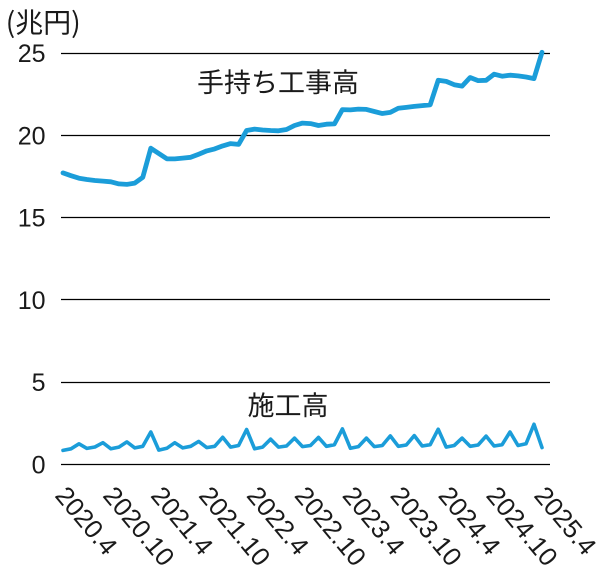 The height and width of the screenshot is (570, 601). Describe the element at coordinates (32, 219) in the screenshot. I see `svg-text: 15` at that location.